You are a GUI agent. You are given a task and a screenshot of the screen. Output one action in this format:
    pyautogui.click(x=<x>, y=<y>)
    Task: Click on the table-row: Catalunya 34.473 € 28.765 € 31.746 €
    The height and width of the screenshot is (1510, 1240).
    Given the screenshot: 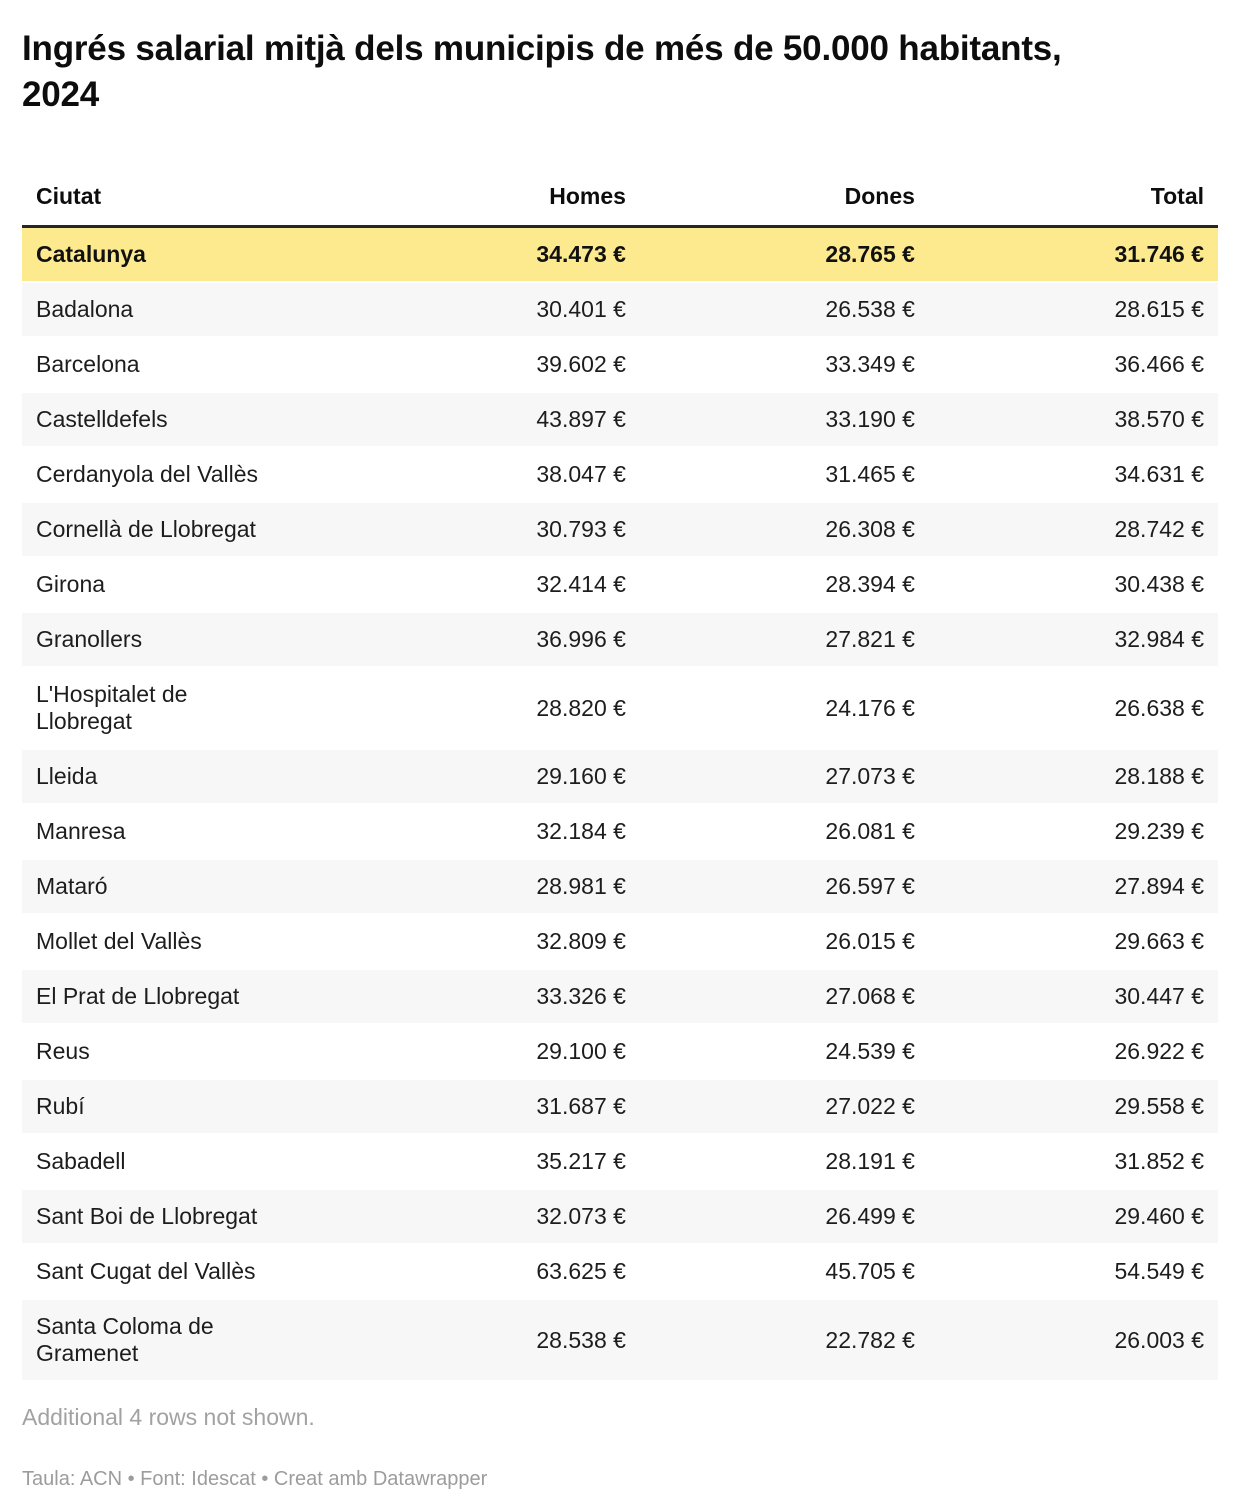 What is the action you would take?
    pyautogui.click(x=620, y=254)
    